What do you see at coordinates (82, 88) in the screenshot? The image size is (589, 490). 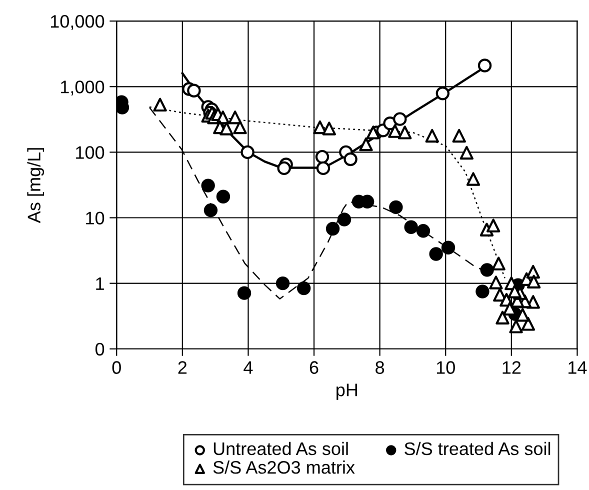 I see `y-tick-label: 1,000` at bounding box center [82, 88].